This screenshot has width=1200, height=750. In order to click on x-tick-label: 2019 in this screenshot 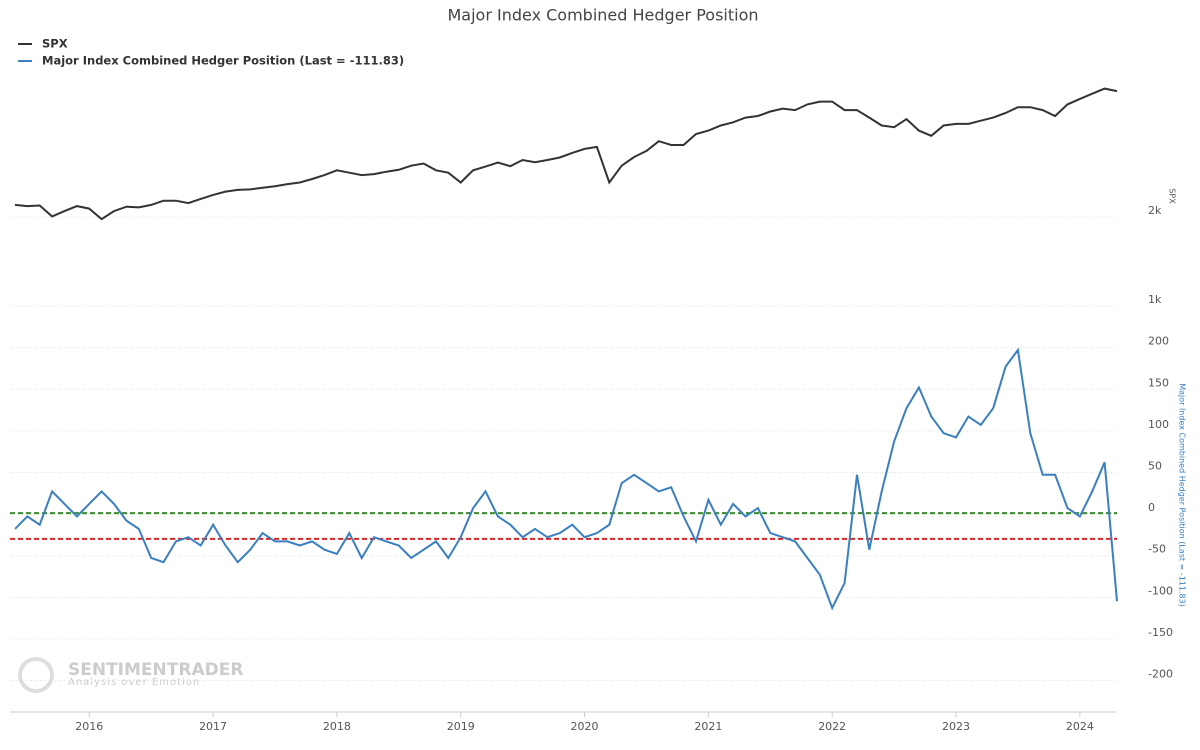, I will do `click(461, 726)`.